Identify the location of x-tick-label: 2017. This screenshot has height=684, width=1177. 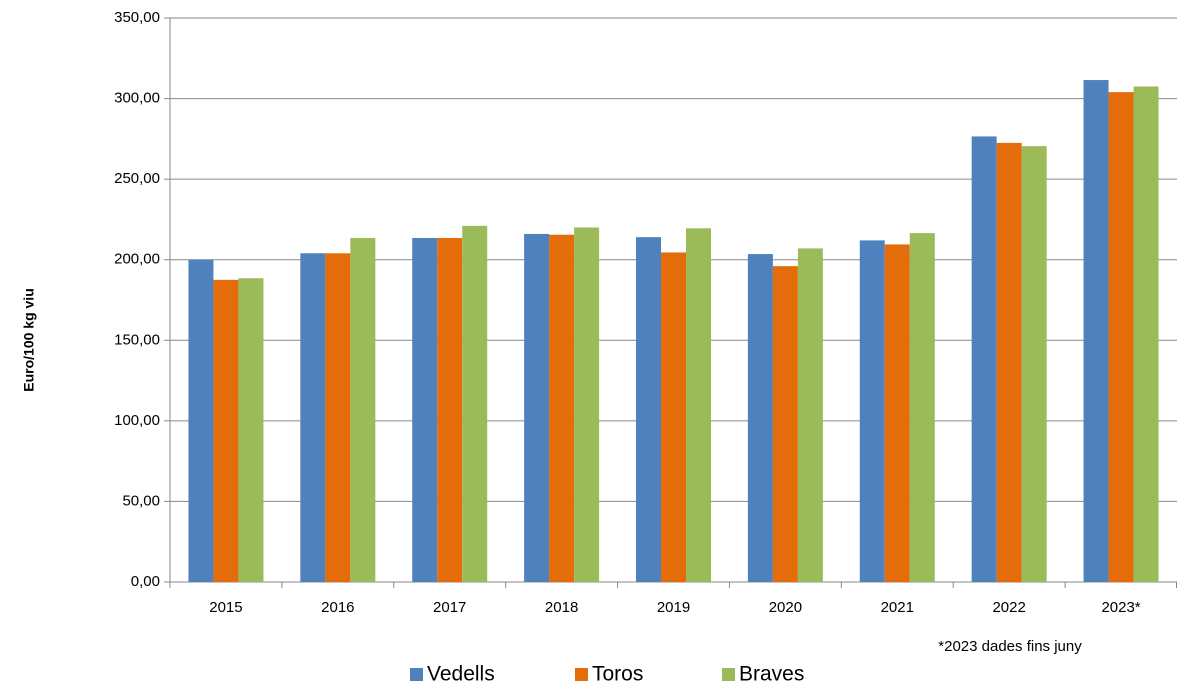
(449, 607).